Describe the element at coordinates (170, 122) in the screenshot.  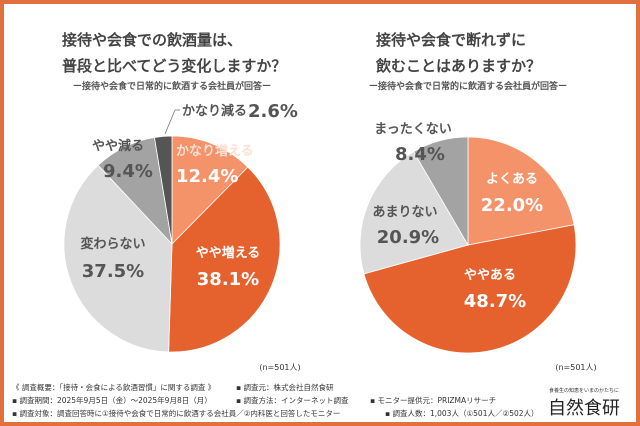
I see `leader-line` at that location.